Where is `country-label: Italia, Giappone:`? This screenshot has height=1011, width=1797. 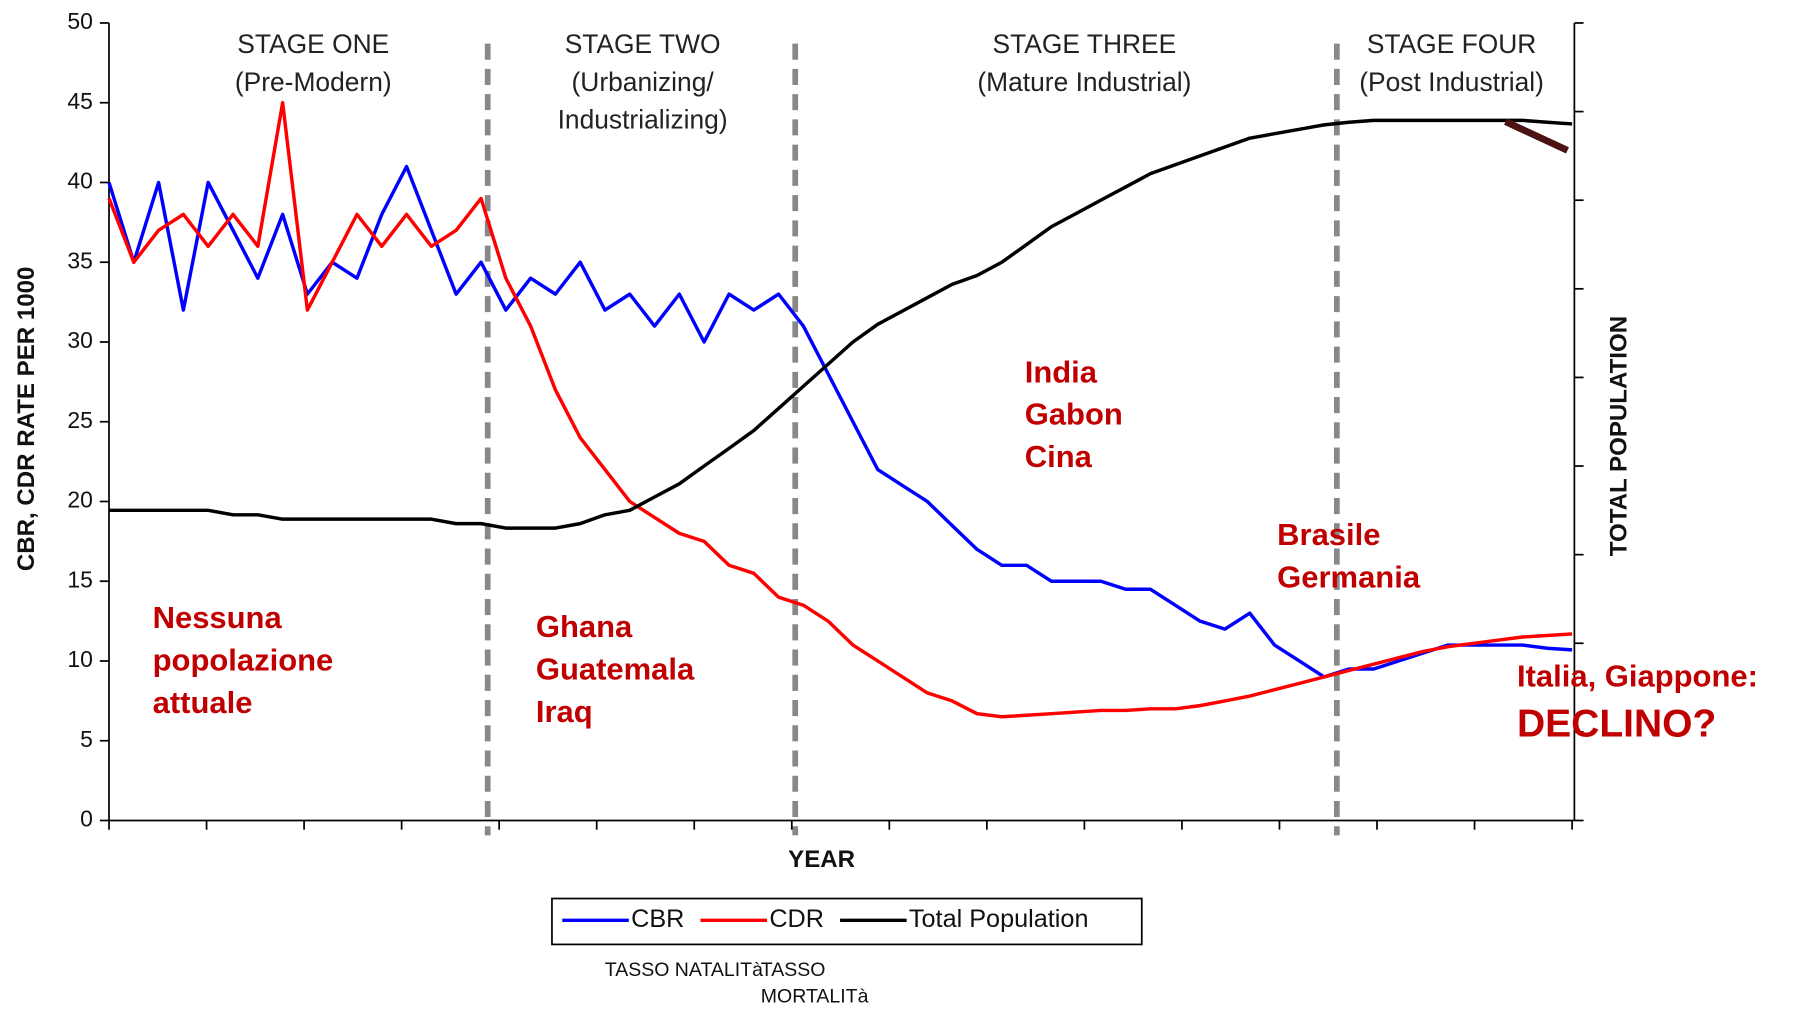 country-label: Italia, Giappone: is located at coordinates (1637, 675).